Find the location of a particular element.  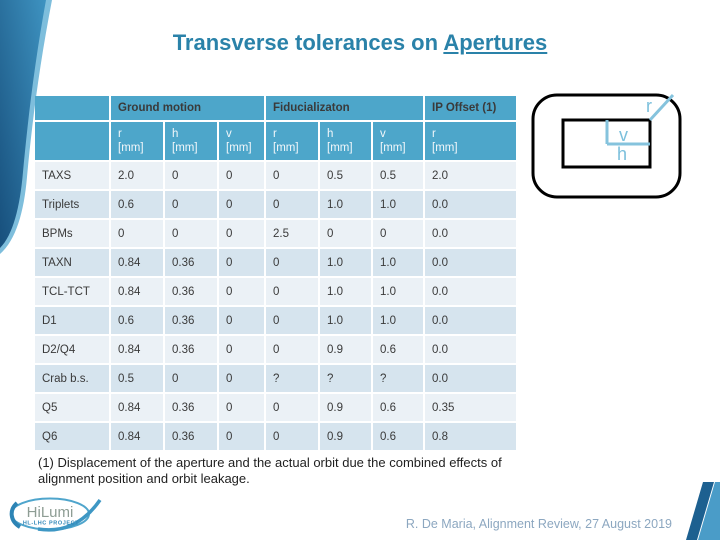

column-group-header: IP Offset (1) is located at coordinates (470, 108).